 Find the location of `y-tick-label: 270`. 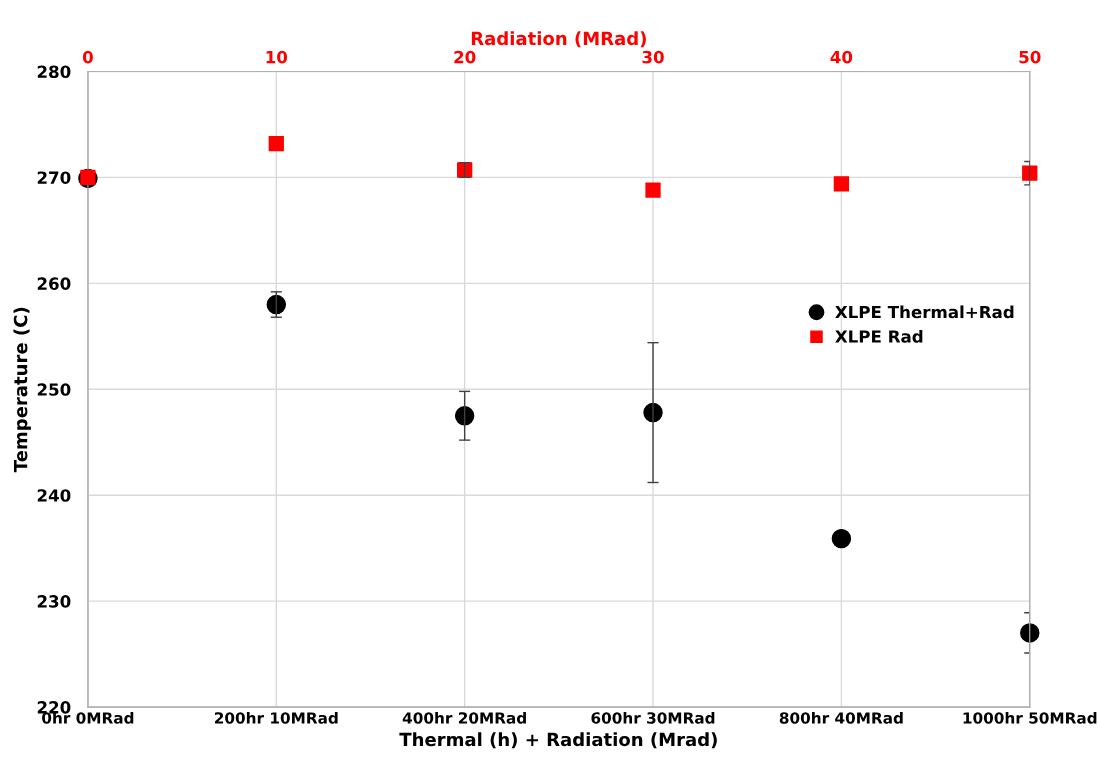

y-tick-label: 270 is located at coordinates (54, 177).